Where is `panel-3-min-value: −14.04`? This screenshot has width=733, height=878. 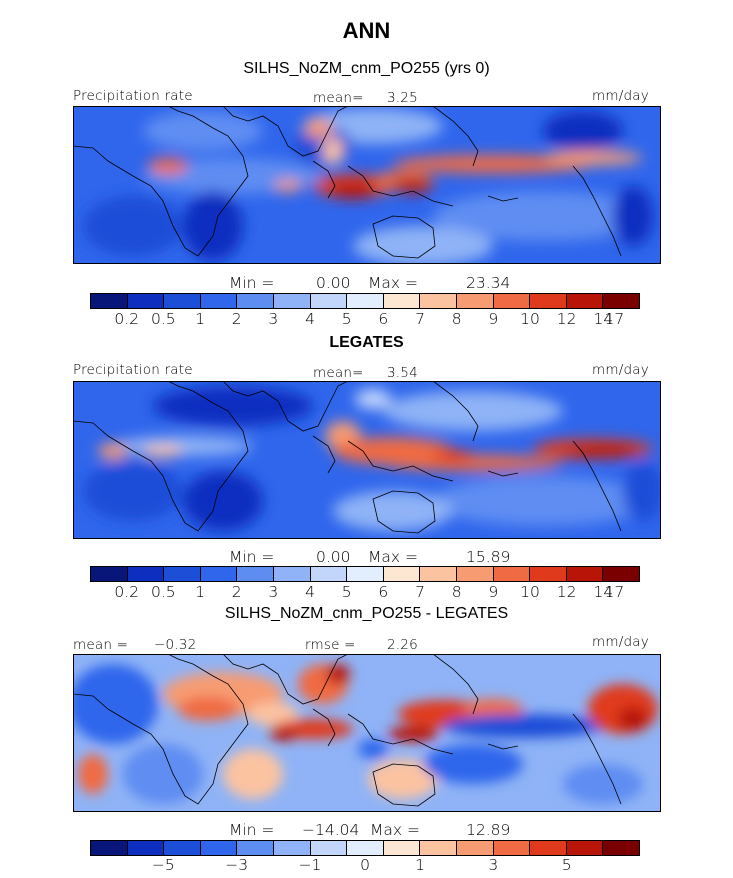 panel-3-min-value: −14.04 is located at coordinates (331, 830).